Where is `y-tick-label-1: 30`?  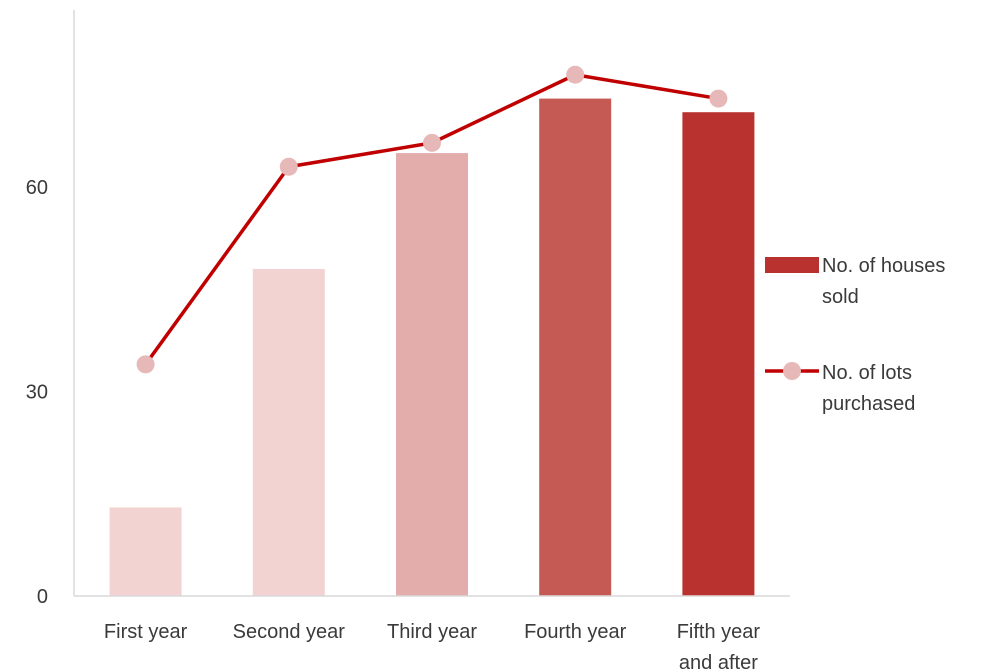
y-tick-label-1: 30 is located at coordinates (37, 393).